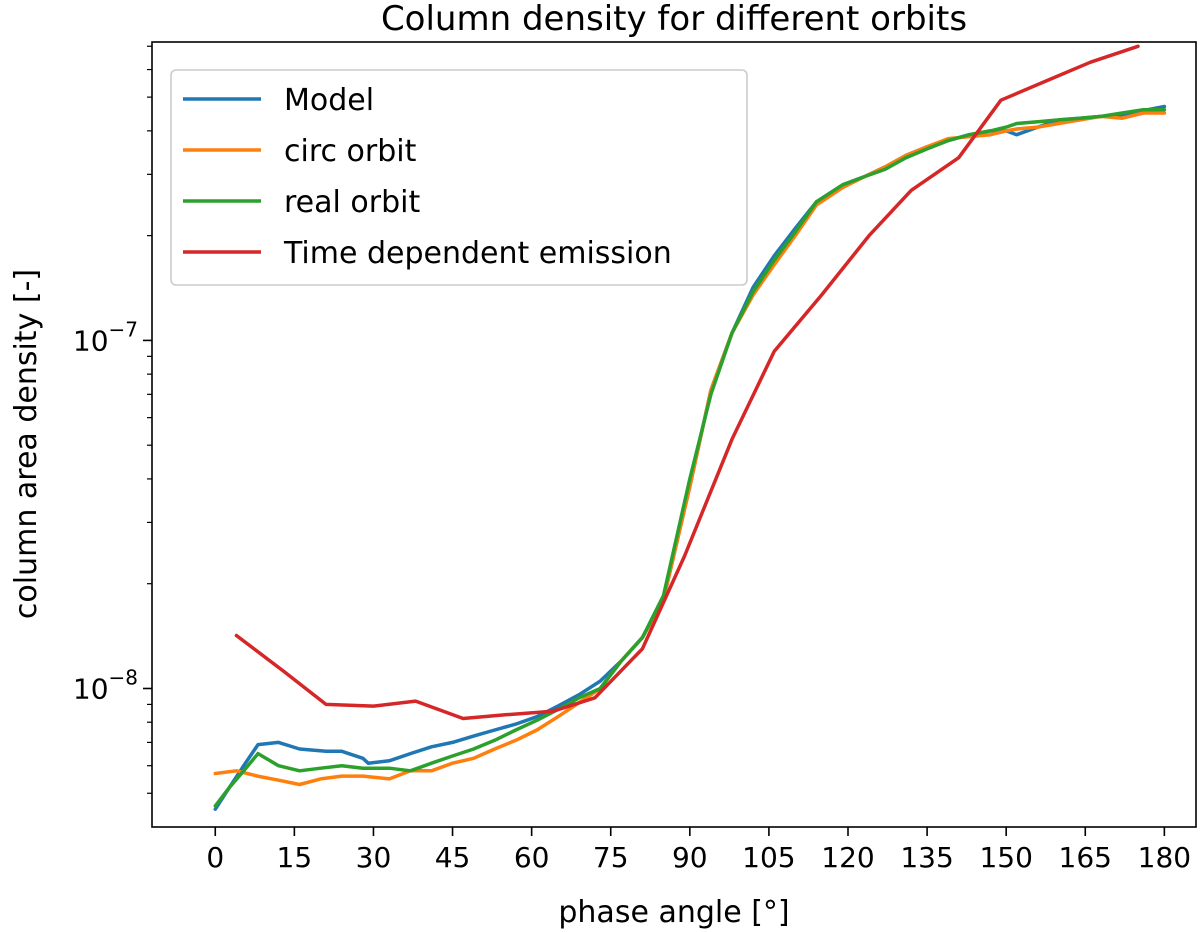  I want to click on legend-label: Time dependent emission, so click(477, 253).